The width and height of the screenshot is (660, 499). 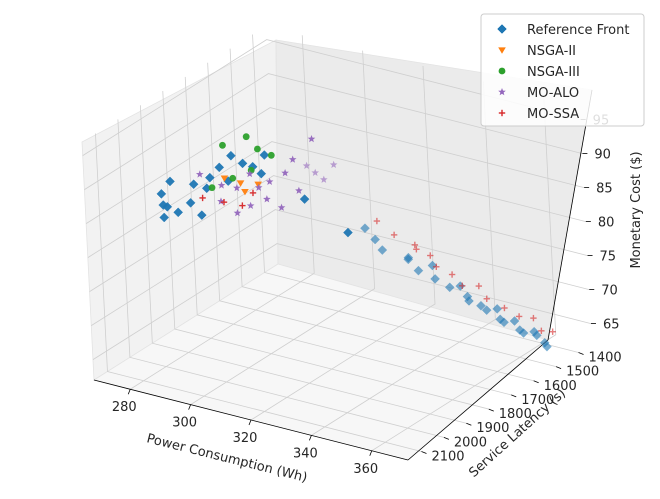 I want to click on legend-box, so click(x=562, y=70).